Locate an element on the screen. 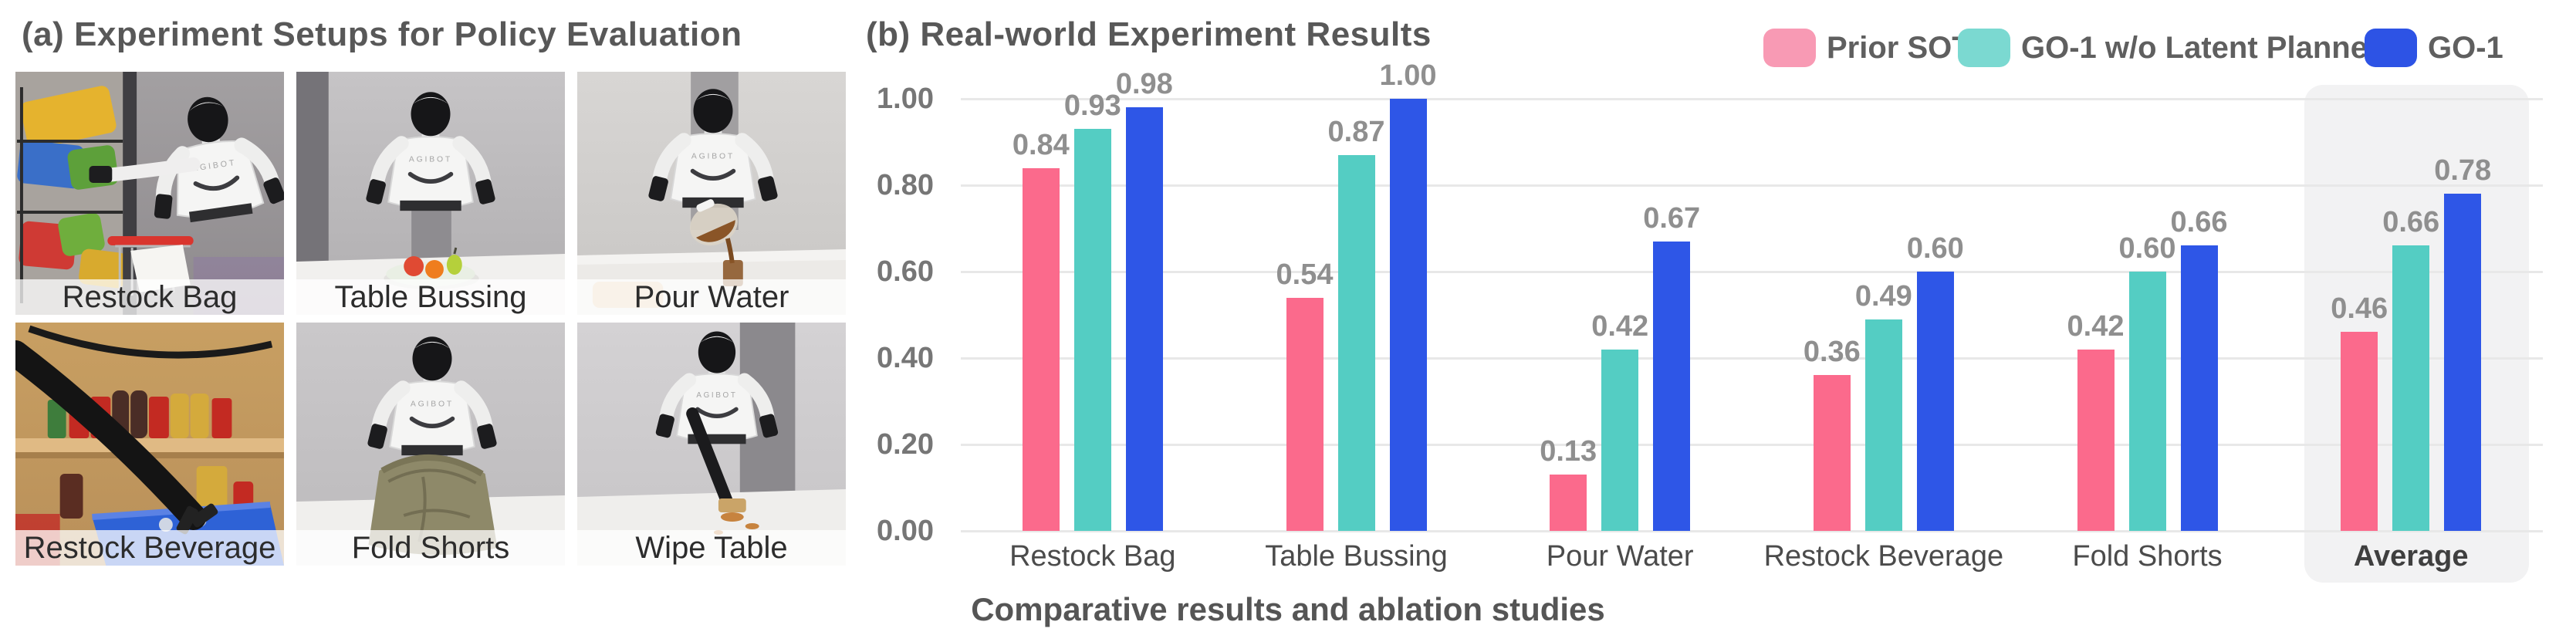 This screenshot has width=2576, height=642. legend-item-prior-sota: Prior SOTA is located at coordinates (1877, 48).